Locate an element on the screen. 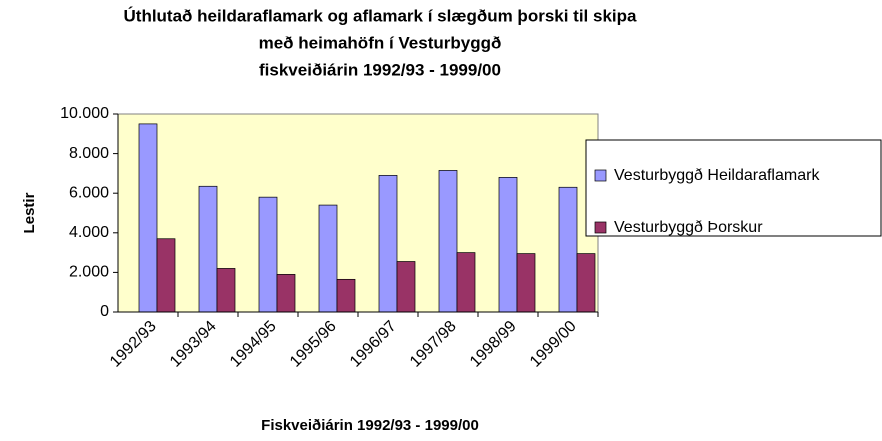  x-tick-label: 1992/93 is located at coordinates (133, 344).